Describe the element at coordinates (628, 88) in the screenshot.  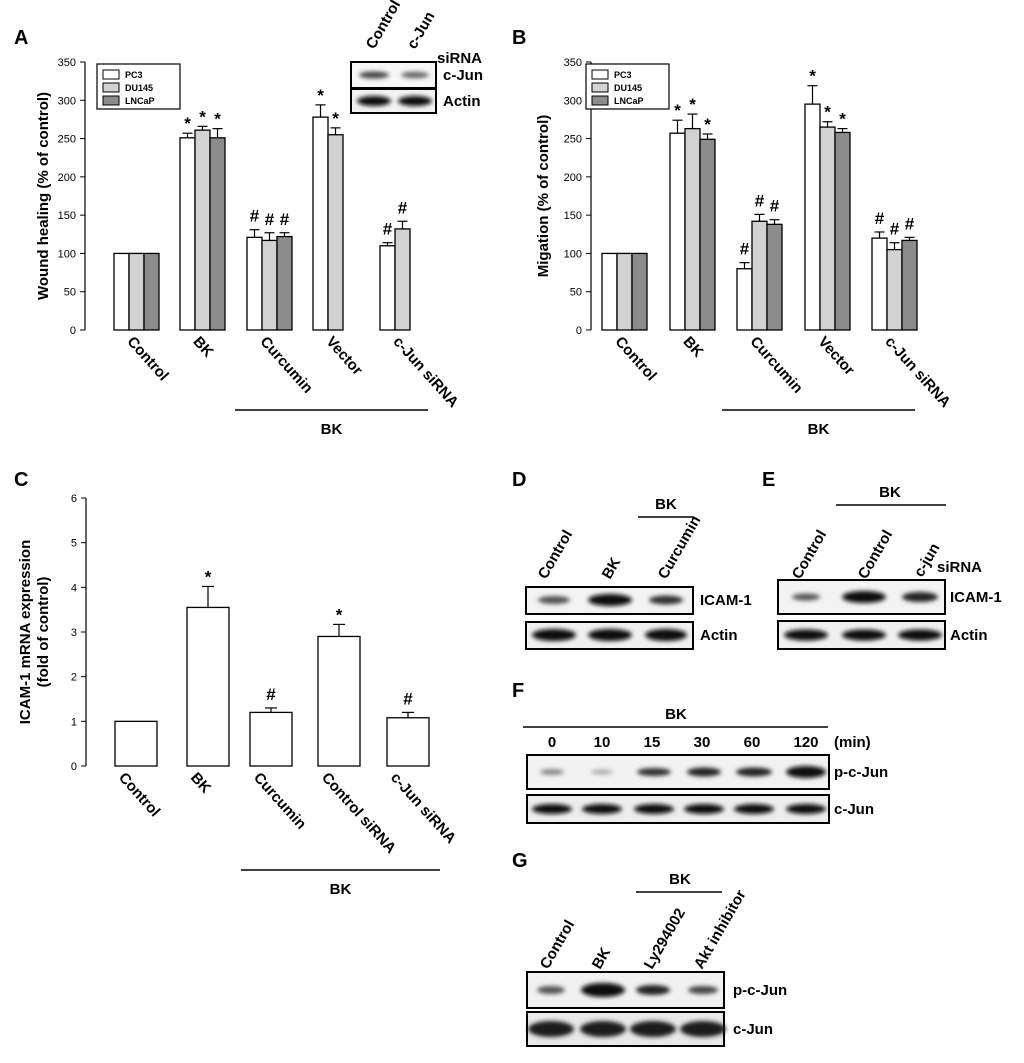
I see `legend-entry: DU145` at that location.